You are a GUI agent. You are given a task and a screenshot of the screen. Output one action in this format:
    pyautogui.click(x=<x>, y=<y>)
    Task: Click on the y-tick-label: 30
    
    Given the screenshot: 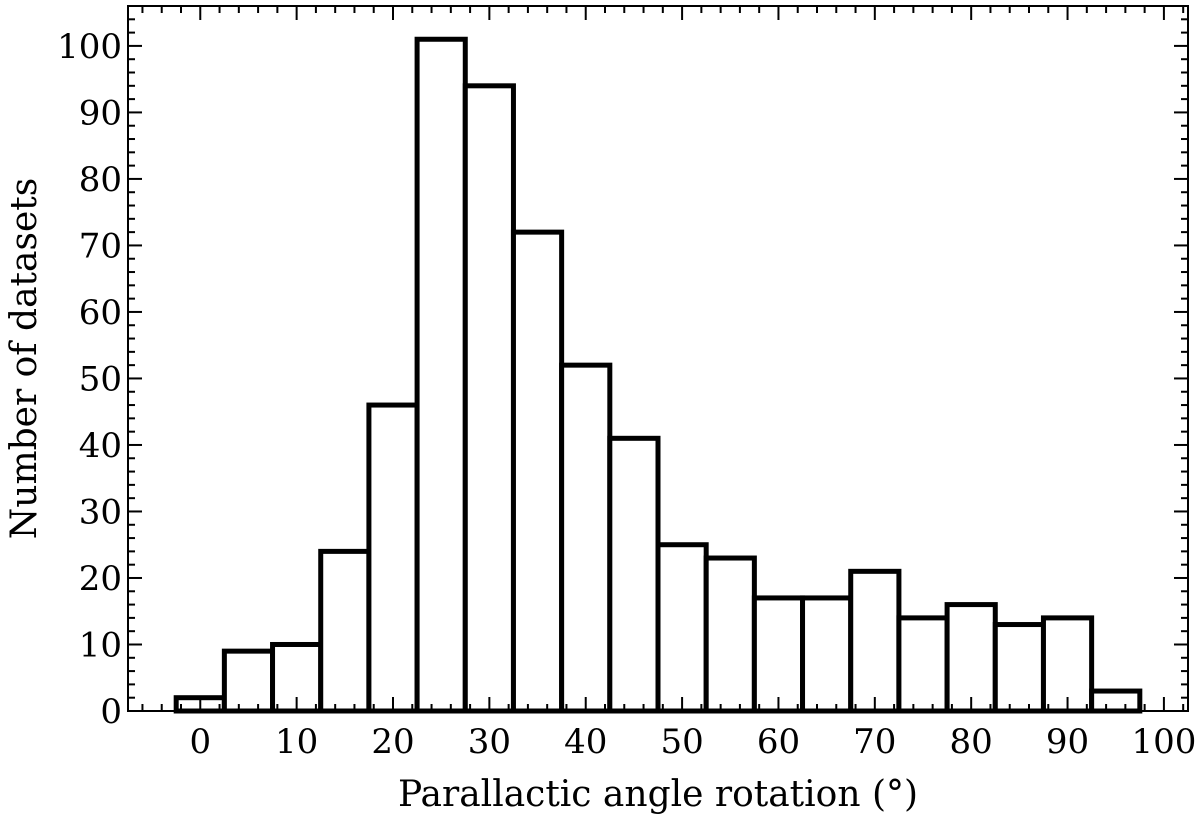 What is the action you would take?
    pyautogui.click(x=100, y=512)
    